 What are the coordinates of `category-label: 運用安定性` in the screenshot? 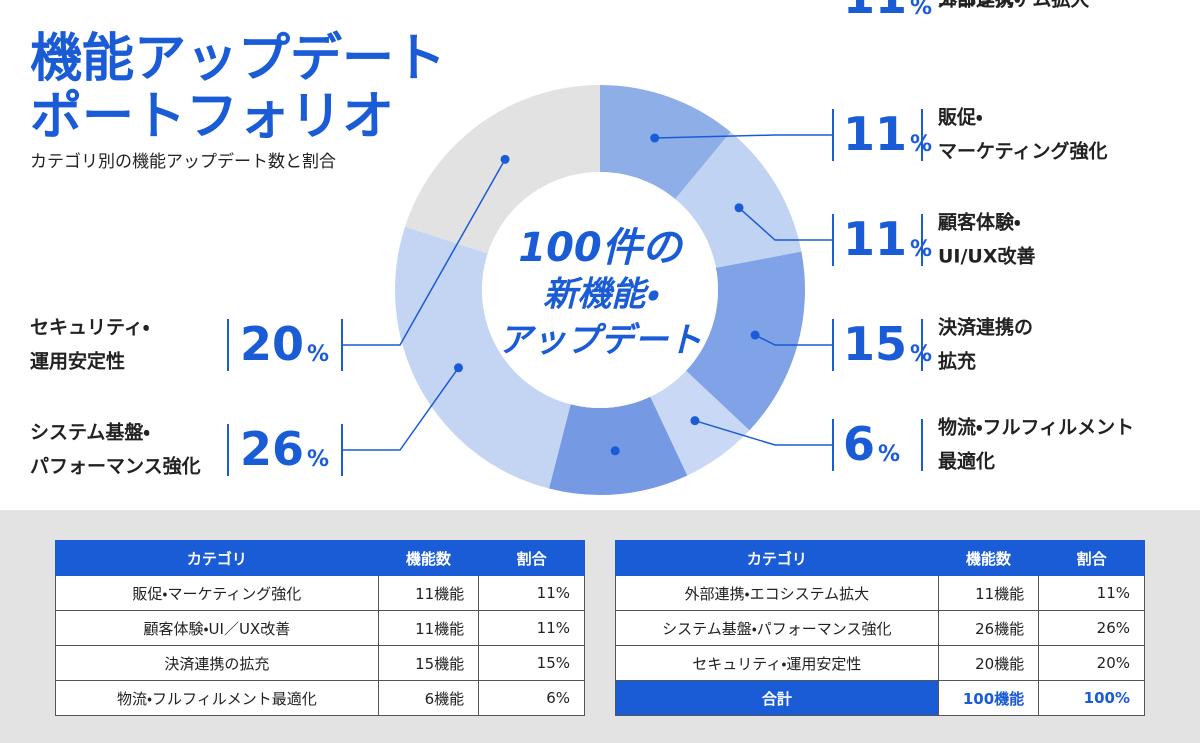 It's located at (77, 361).